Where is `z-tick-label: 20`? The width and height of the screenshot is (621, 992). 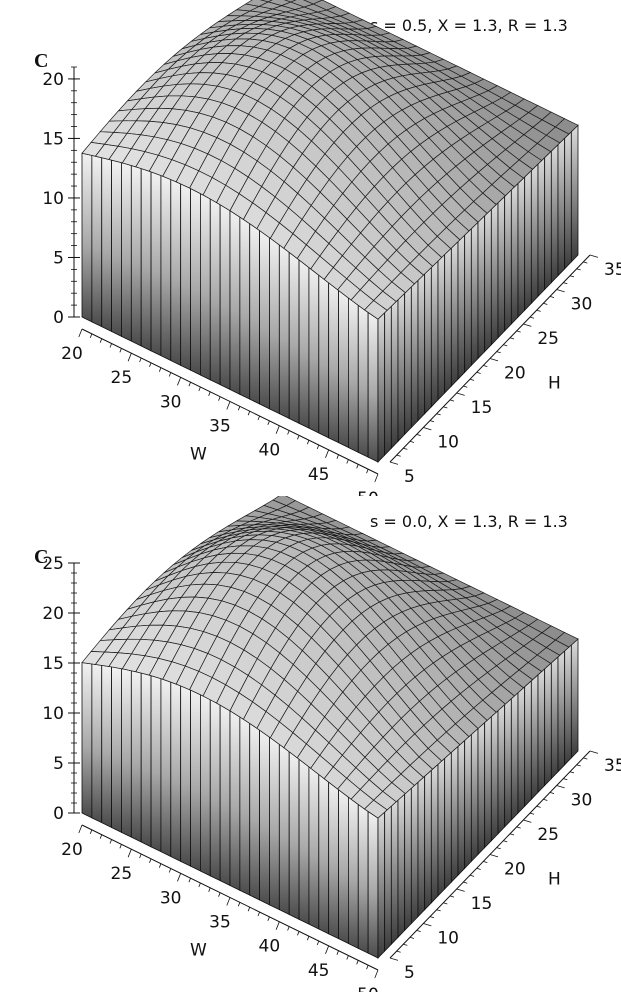
z-tick-label: 20 is located at coordinates (53, 614).